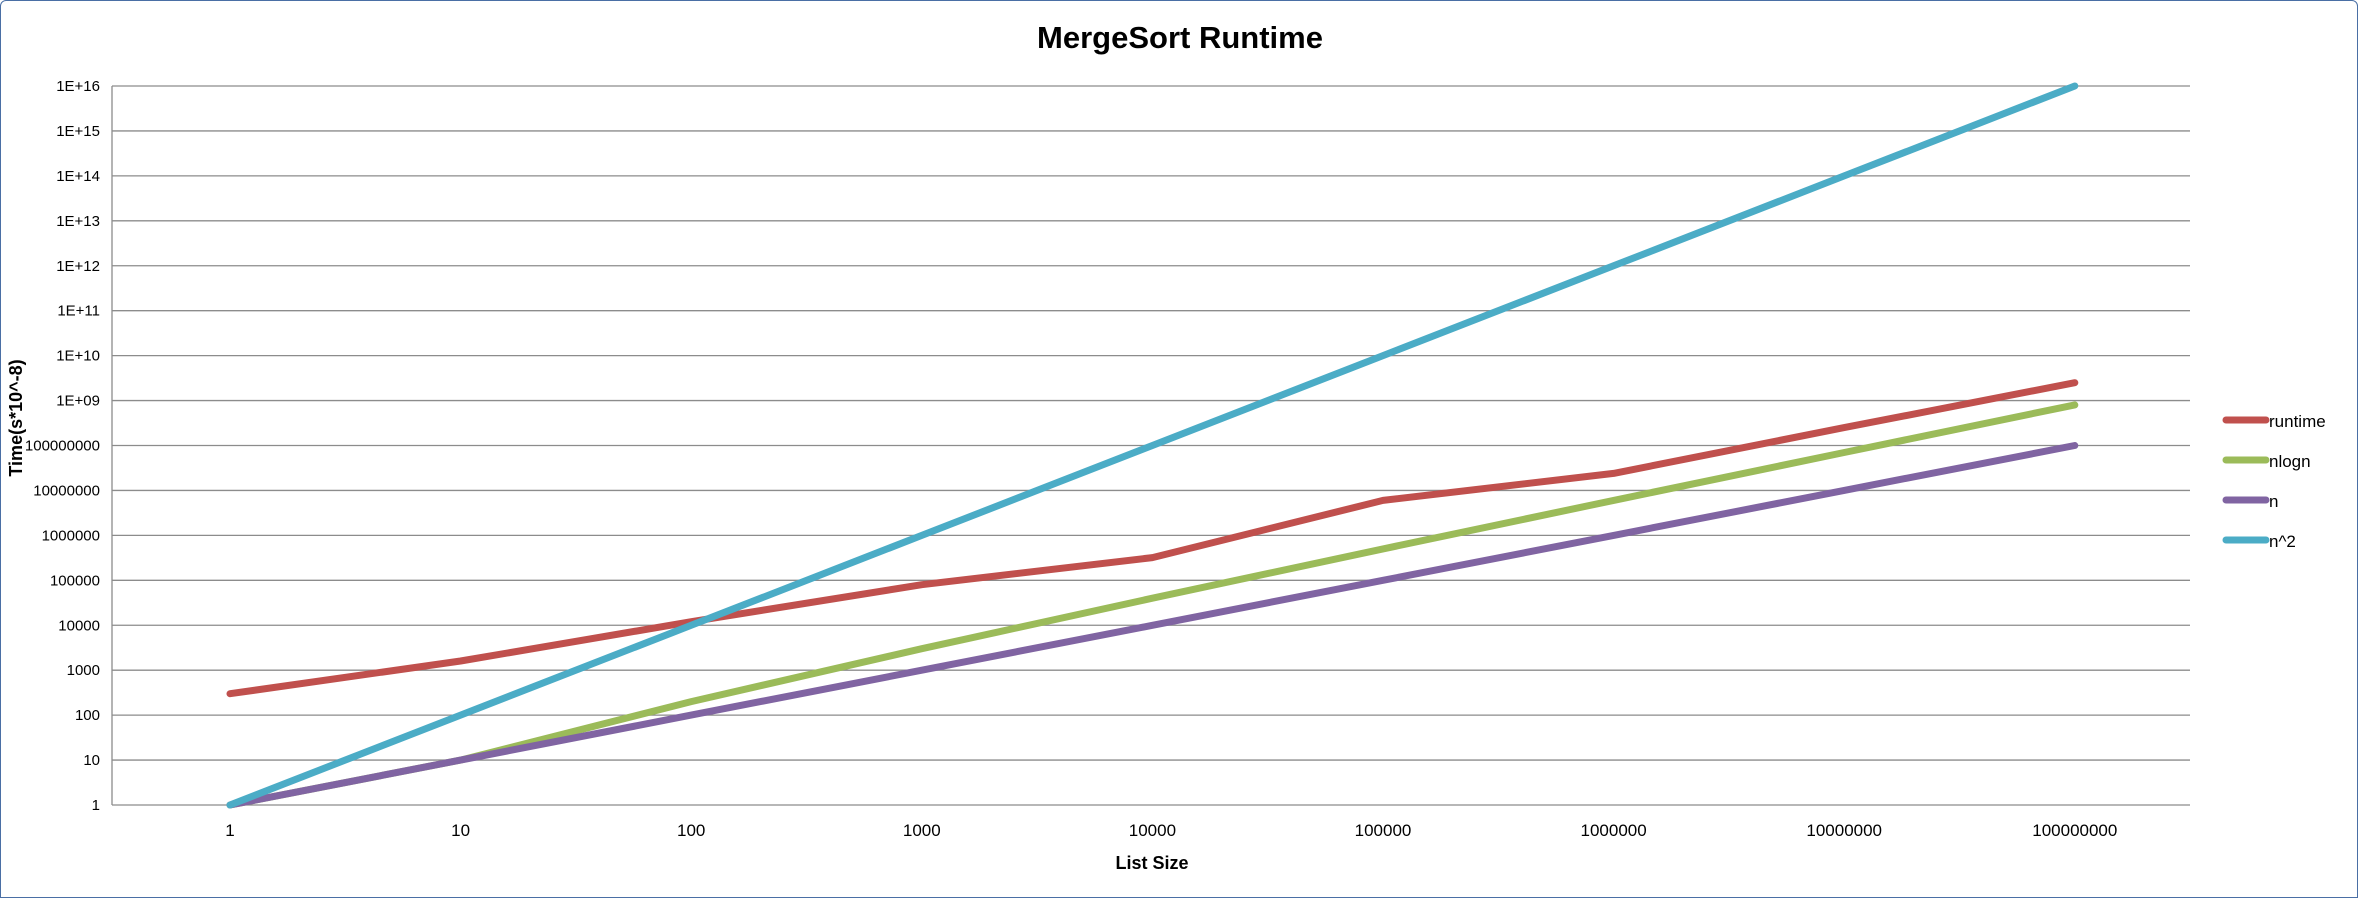 The height and width of the screenshot is (898, 2358). What do you see at coordinates (1614, 830) in the screenshot?
I see `x-tick-label: 1000000` at bounding box center [1614, 830].